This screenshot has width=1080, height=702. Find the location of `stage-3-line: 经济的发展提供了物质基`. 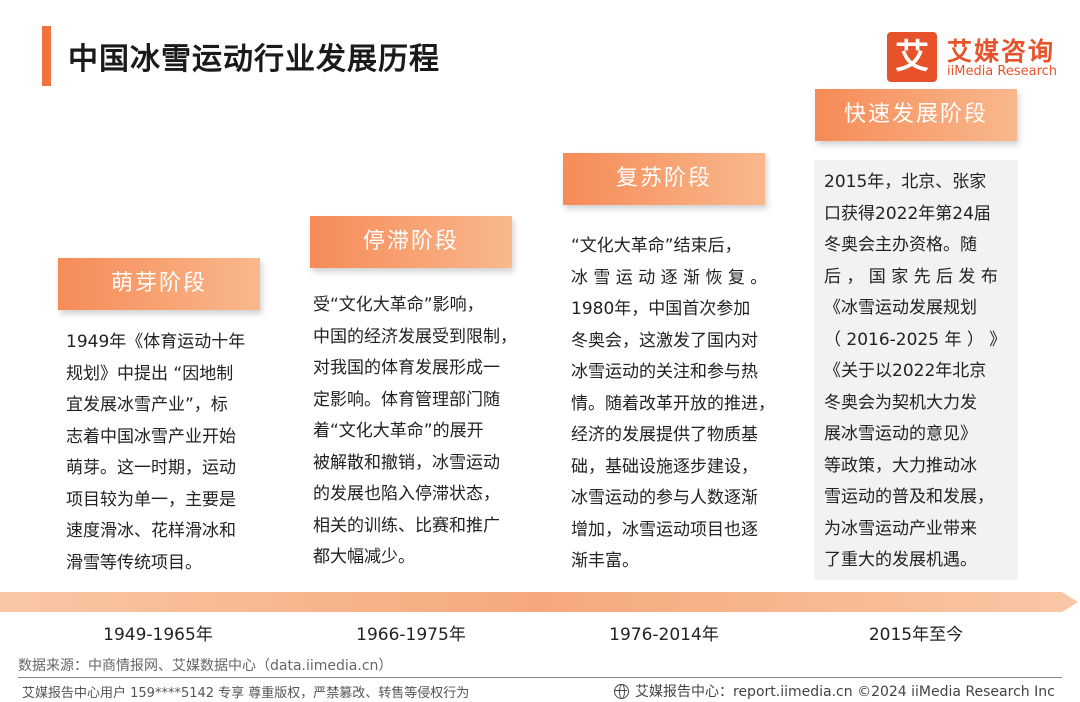

stage-3-line: 经济的发展提供了物质基 is located at coordinates (664, 435).